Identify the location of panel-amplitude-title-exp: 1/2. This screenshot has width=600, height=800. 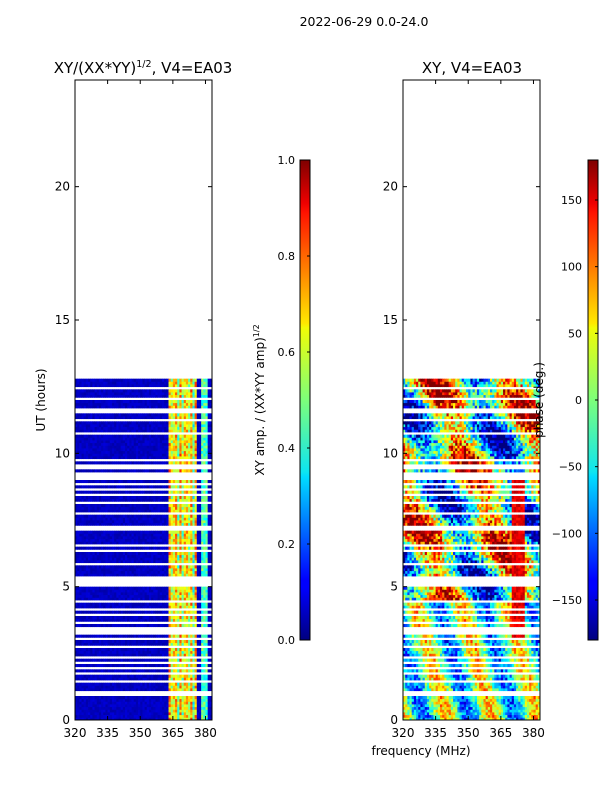
(143, 64).